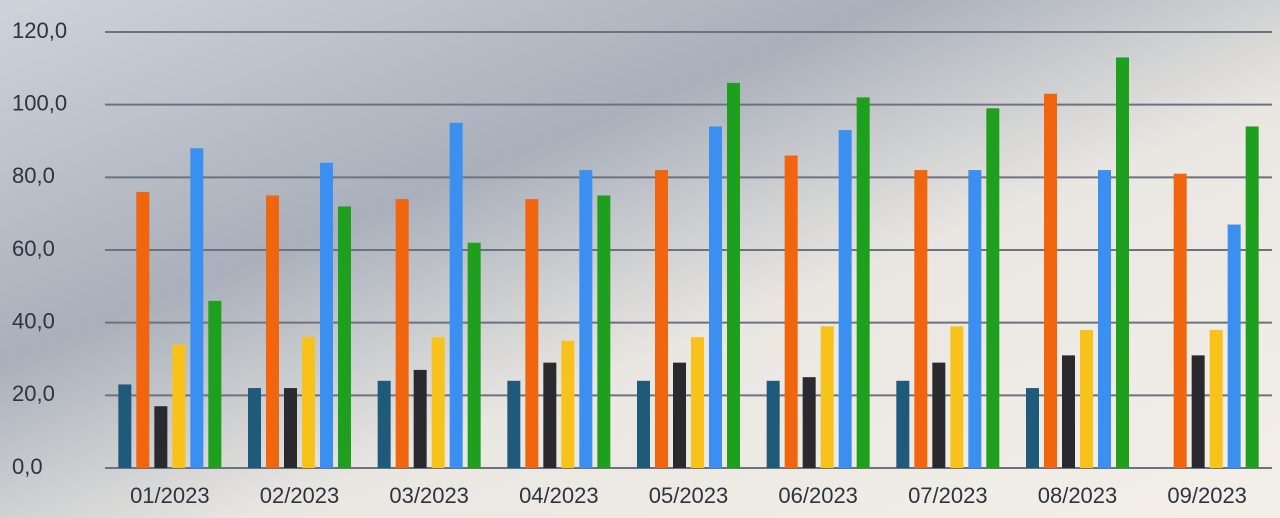 The image size is (1280, 518). Describe the element at coordinates (33, 175) in the screenshot. I see `y-tick-label: 80,0` at that location.